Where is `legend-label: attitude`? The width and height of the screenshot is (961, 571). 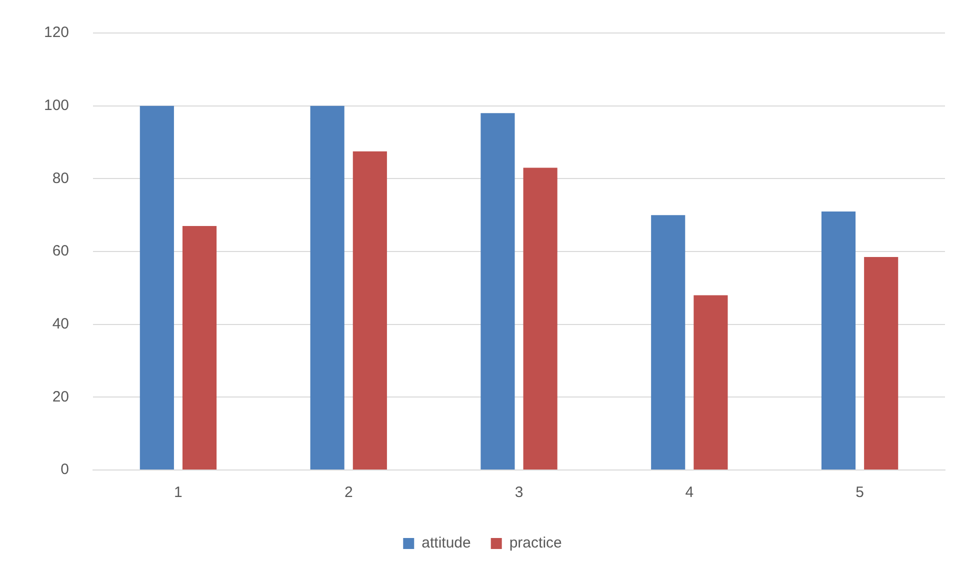 legend-label: attitude is located at coordinates (446, 543).